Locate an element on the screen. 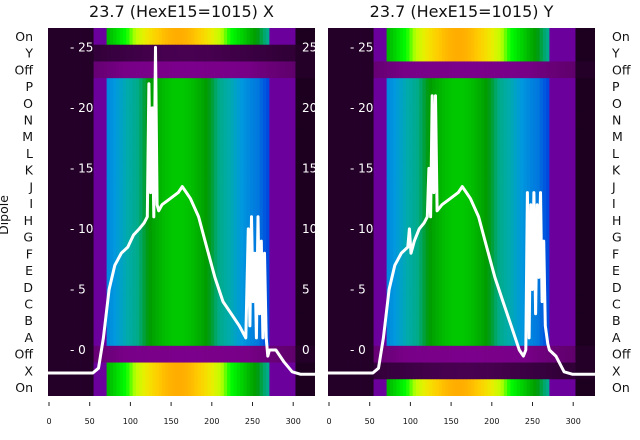 This screenshot has height=440, width=640. overlay-ytick-label-twin: 0 is located at coordinates (306, 350).